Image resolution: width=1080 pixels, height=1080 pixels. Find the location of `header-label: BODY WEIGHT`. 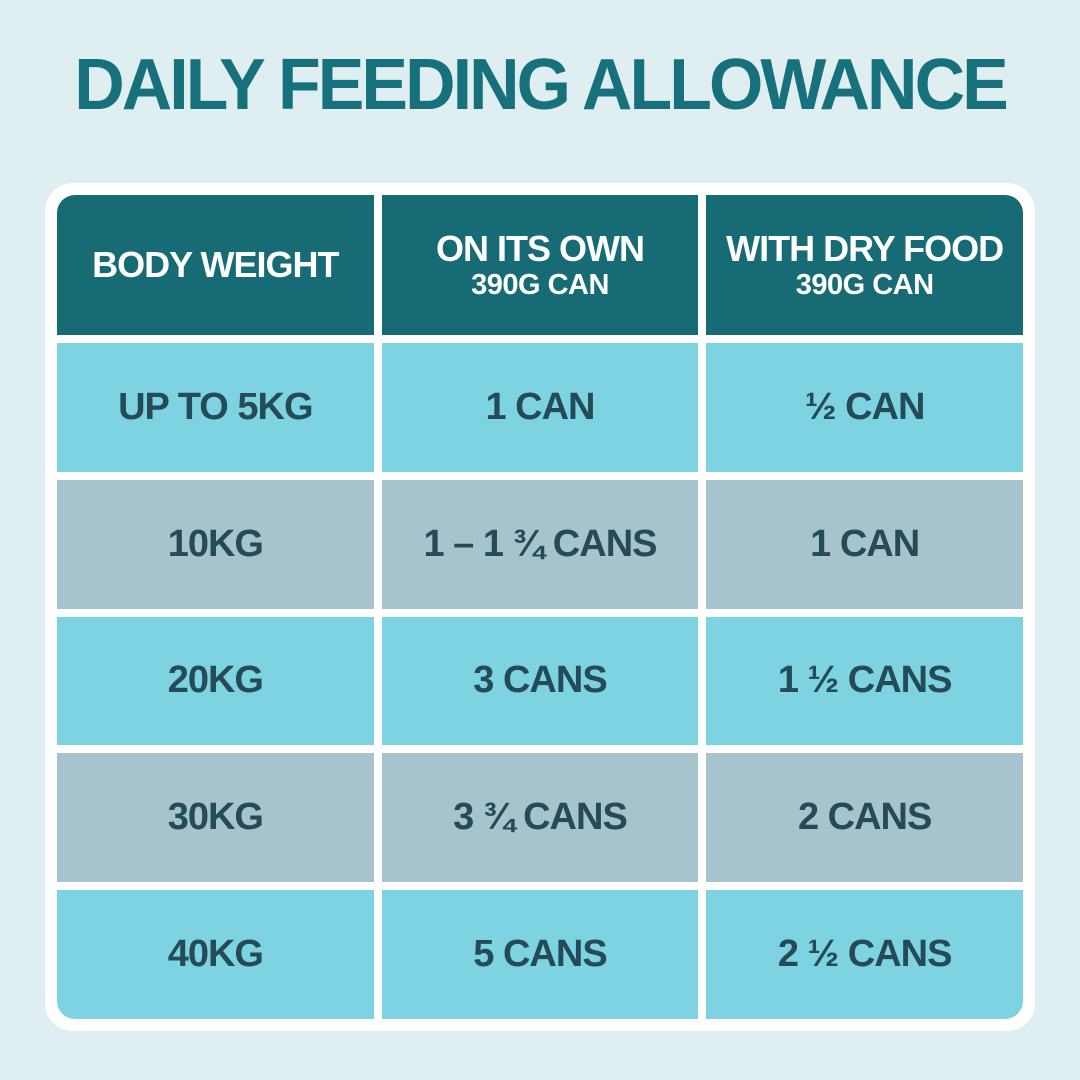

header-label: BODY WEIGHT is located at coordinates (215, 265).